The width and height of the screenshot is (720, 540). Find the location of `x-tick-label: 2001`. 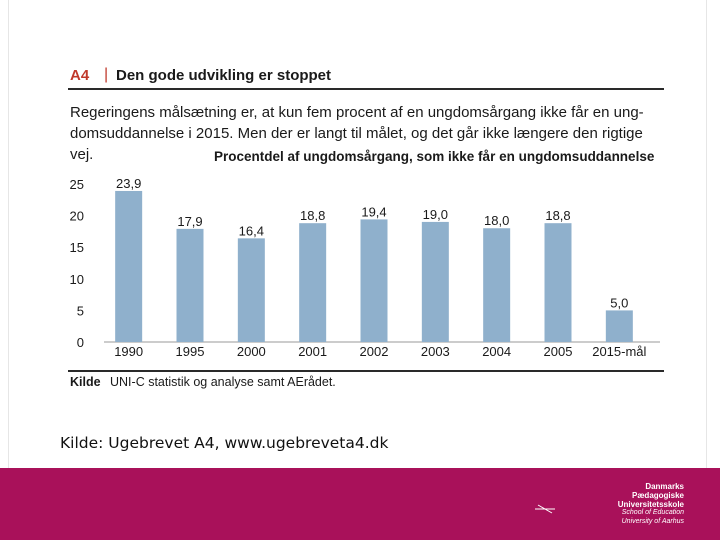

x-tick-label: 2001 is located at coordinates (312, 351).